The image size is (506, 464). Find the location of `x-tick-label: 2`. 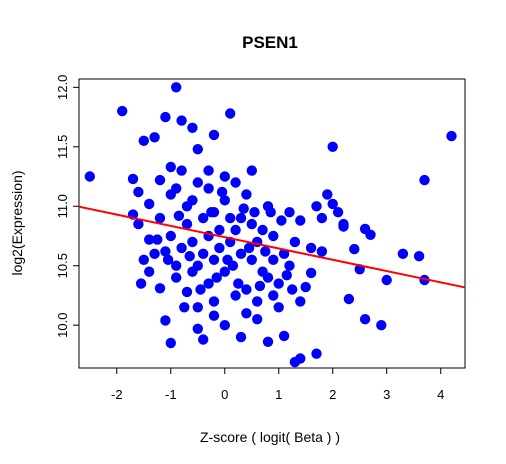

x-tick-label: 2 is located at coordinates (332, 394).